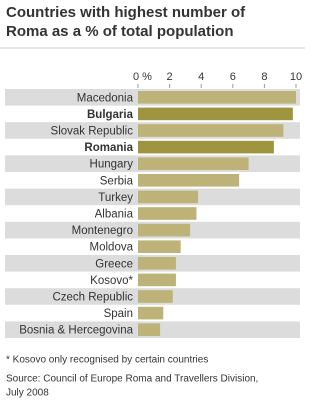 The height and width of the screenshot is (403, 320). Describe the element at coordinates (92, 298) in the screenshot. I see `y-tick-label: Czech Republic` at that location.